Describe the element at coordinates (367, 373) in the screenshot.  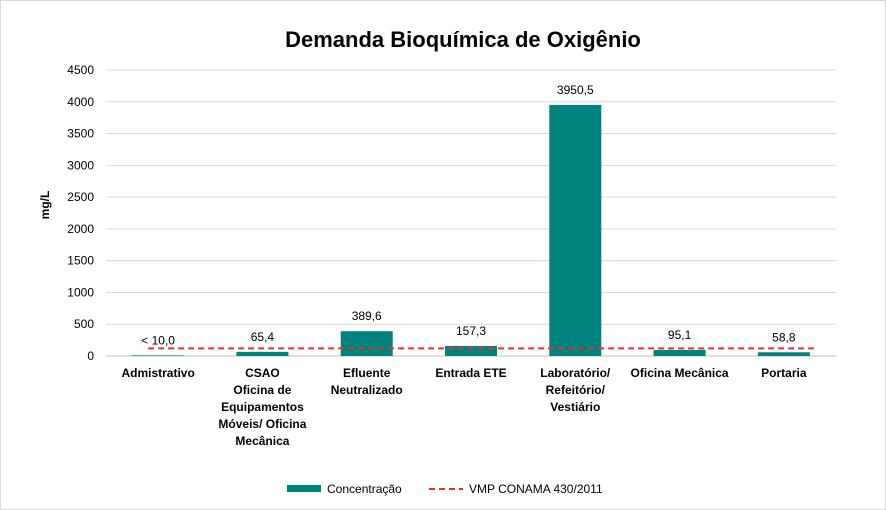
I see `category-label-line: Efluente` at that location.